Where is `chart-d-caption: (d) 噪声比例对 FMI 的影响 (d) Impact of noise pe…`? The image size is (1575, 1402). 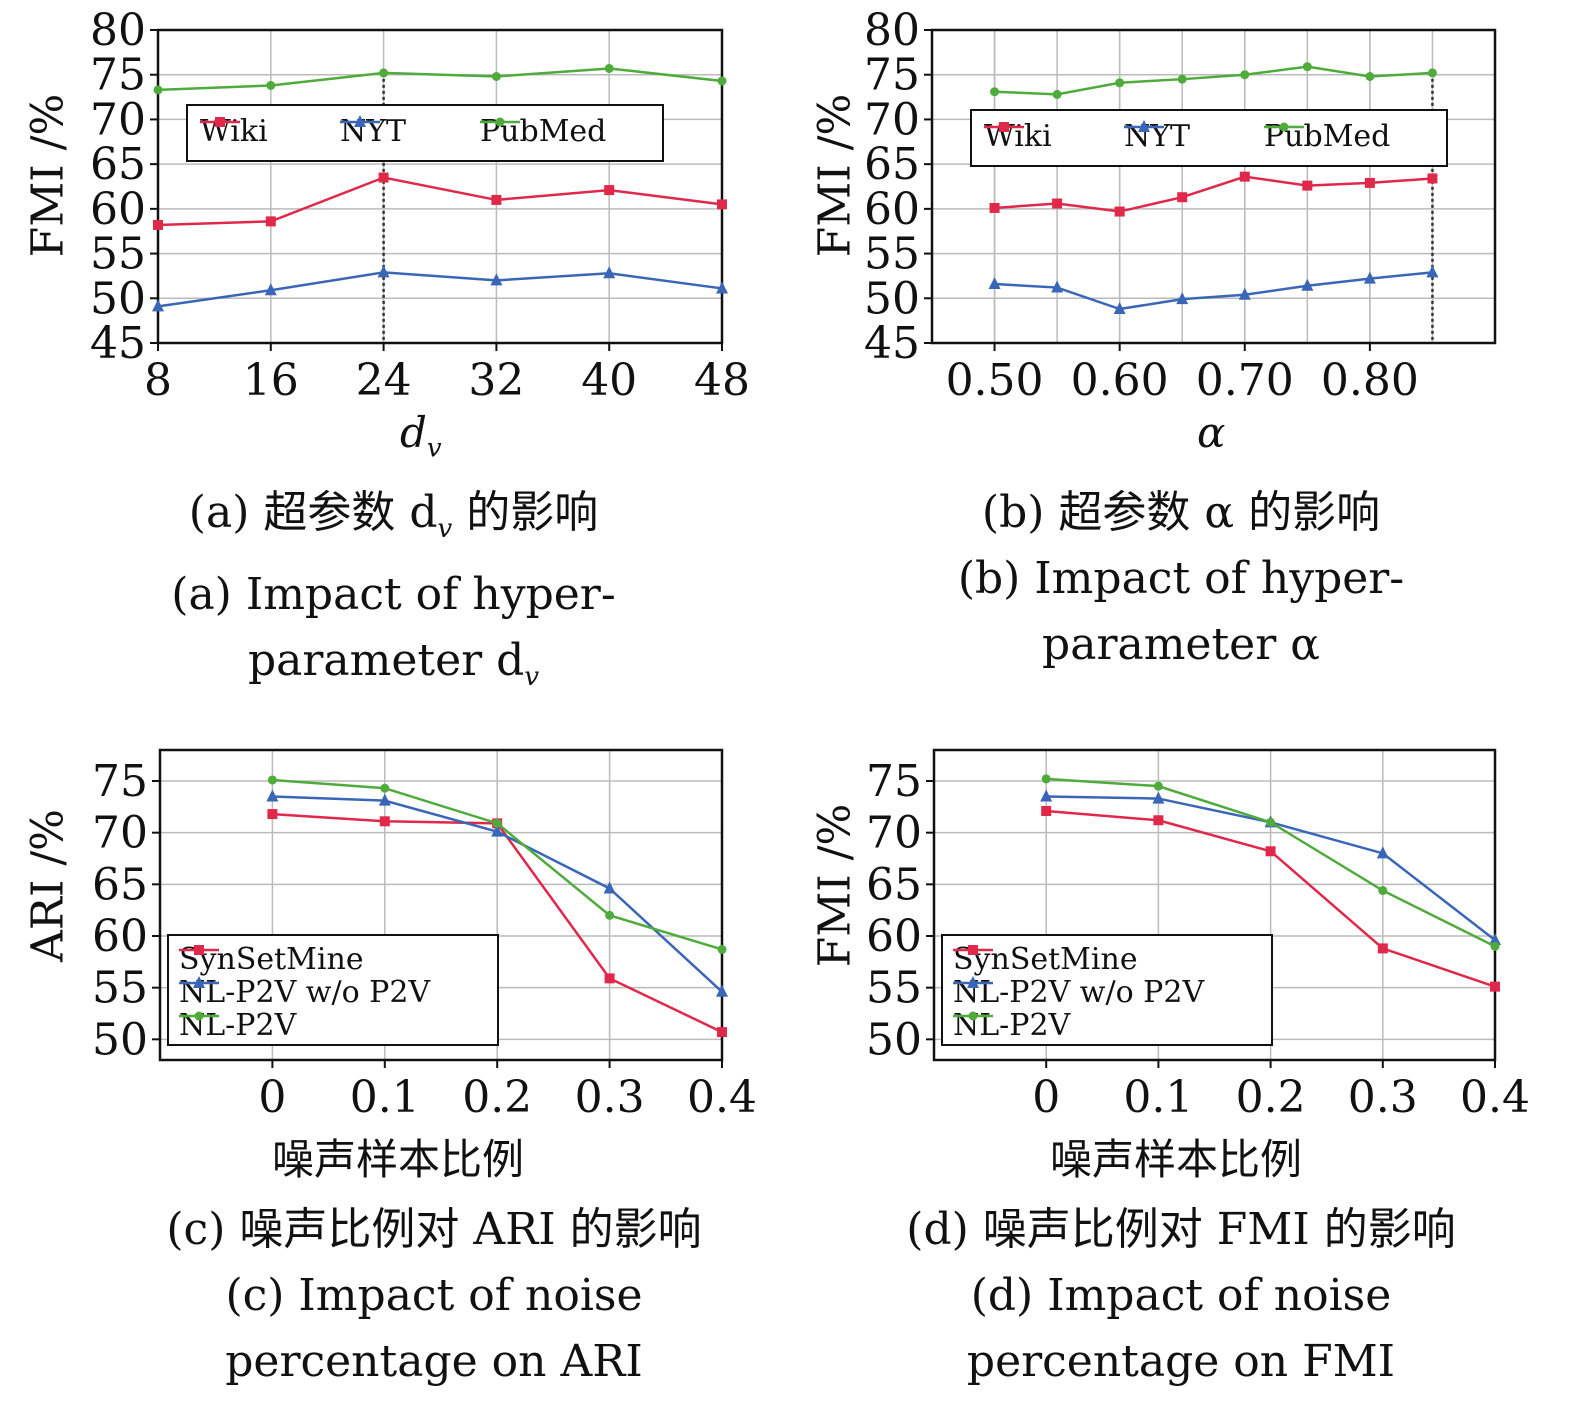
chart-d-caption: (d) 噪声比例对 FMI 的影响 (d) Impact of noise pe… is located at coordinates (1181, 1296).